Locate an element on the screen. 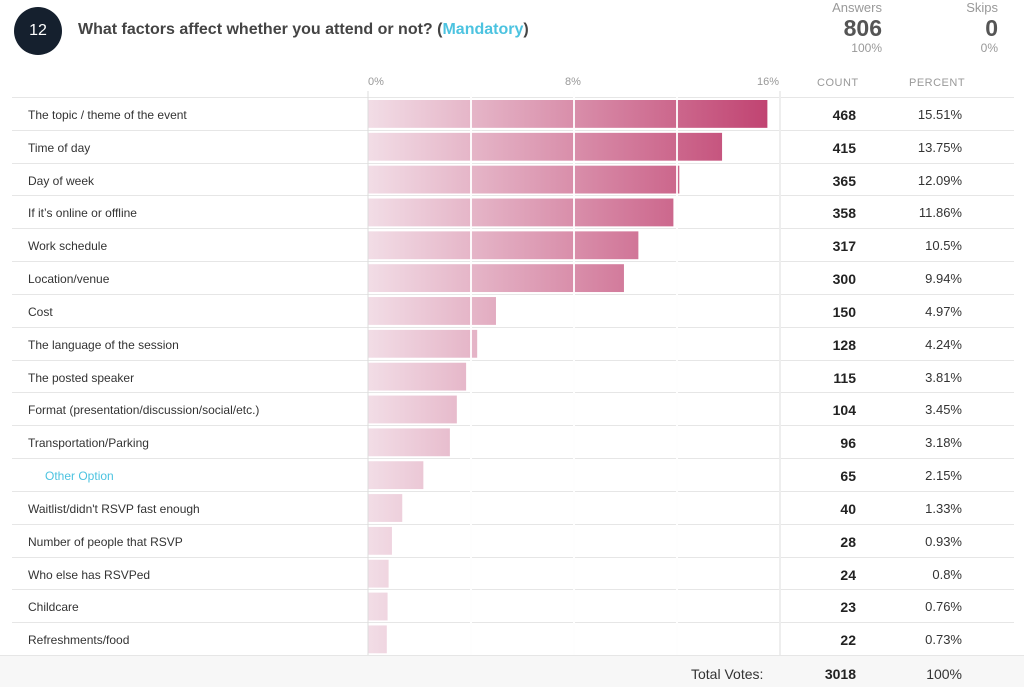  row-count: 24 is located at coordinates (848, 574).